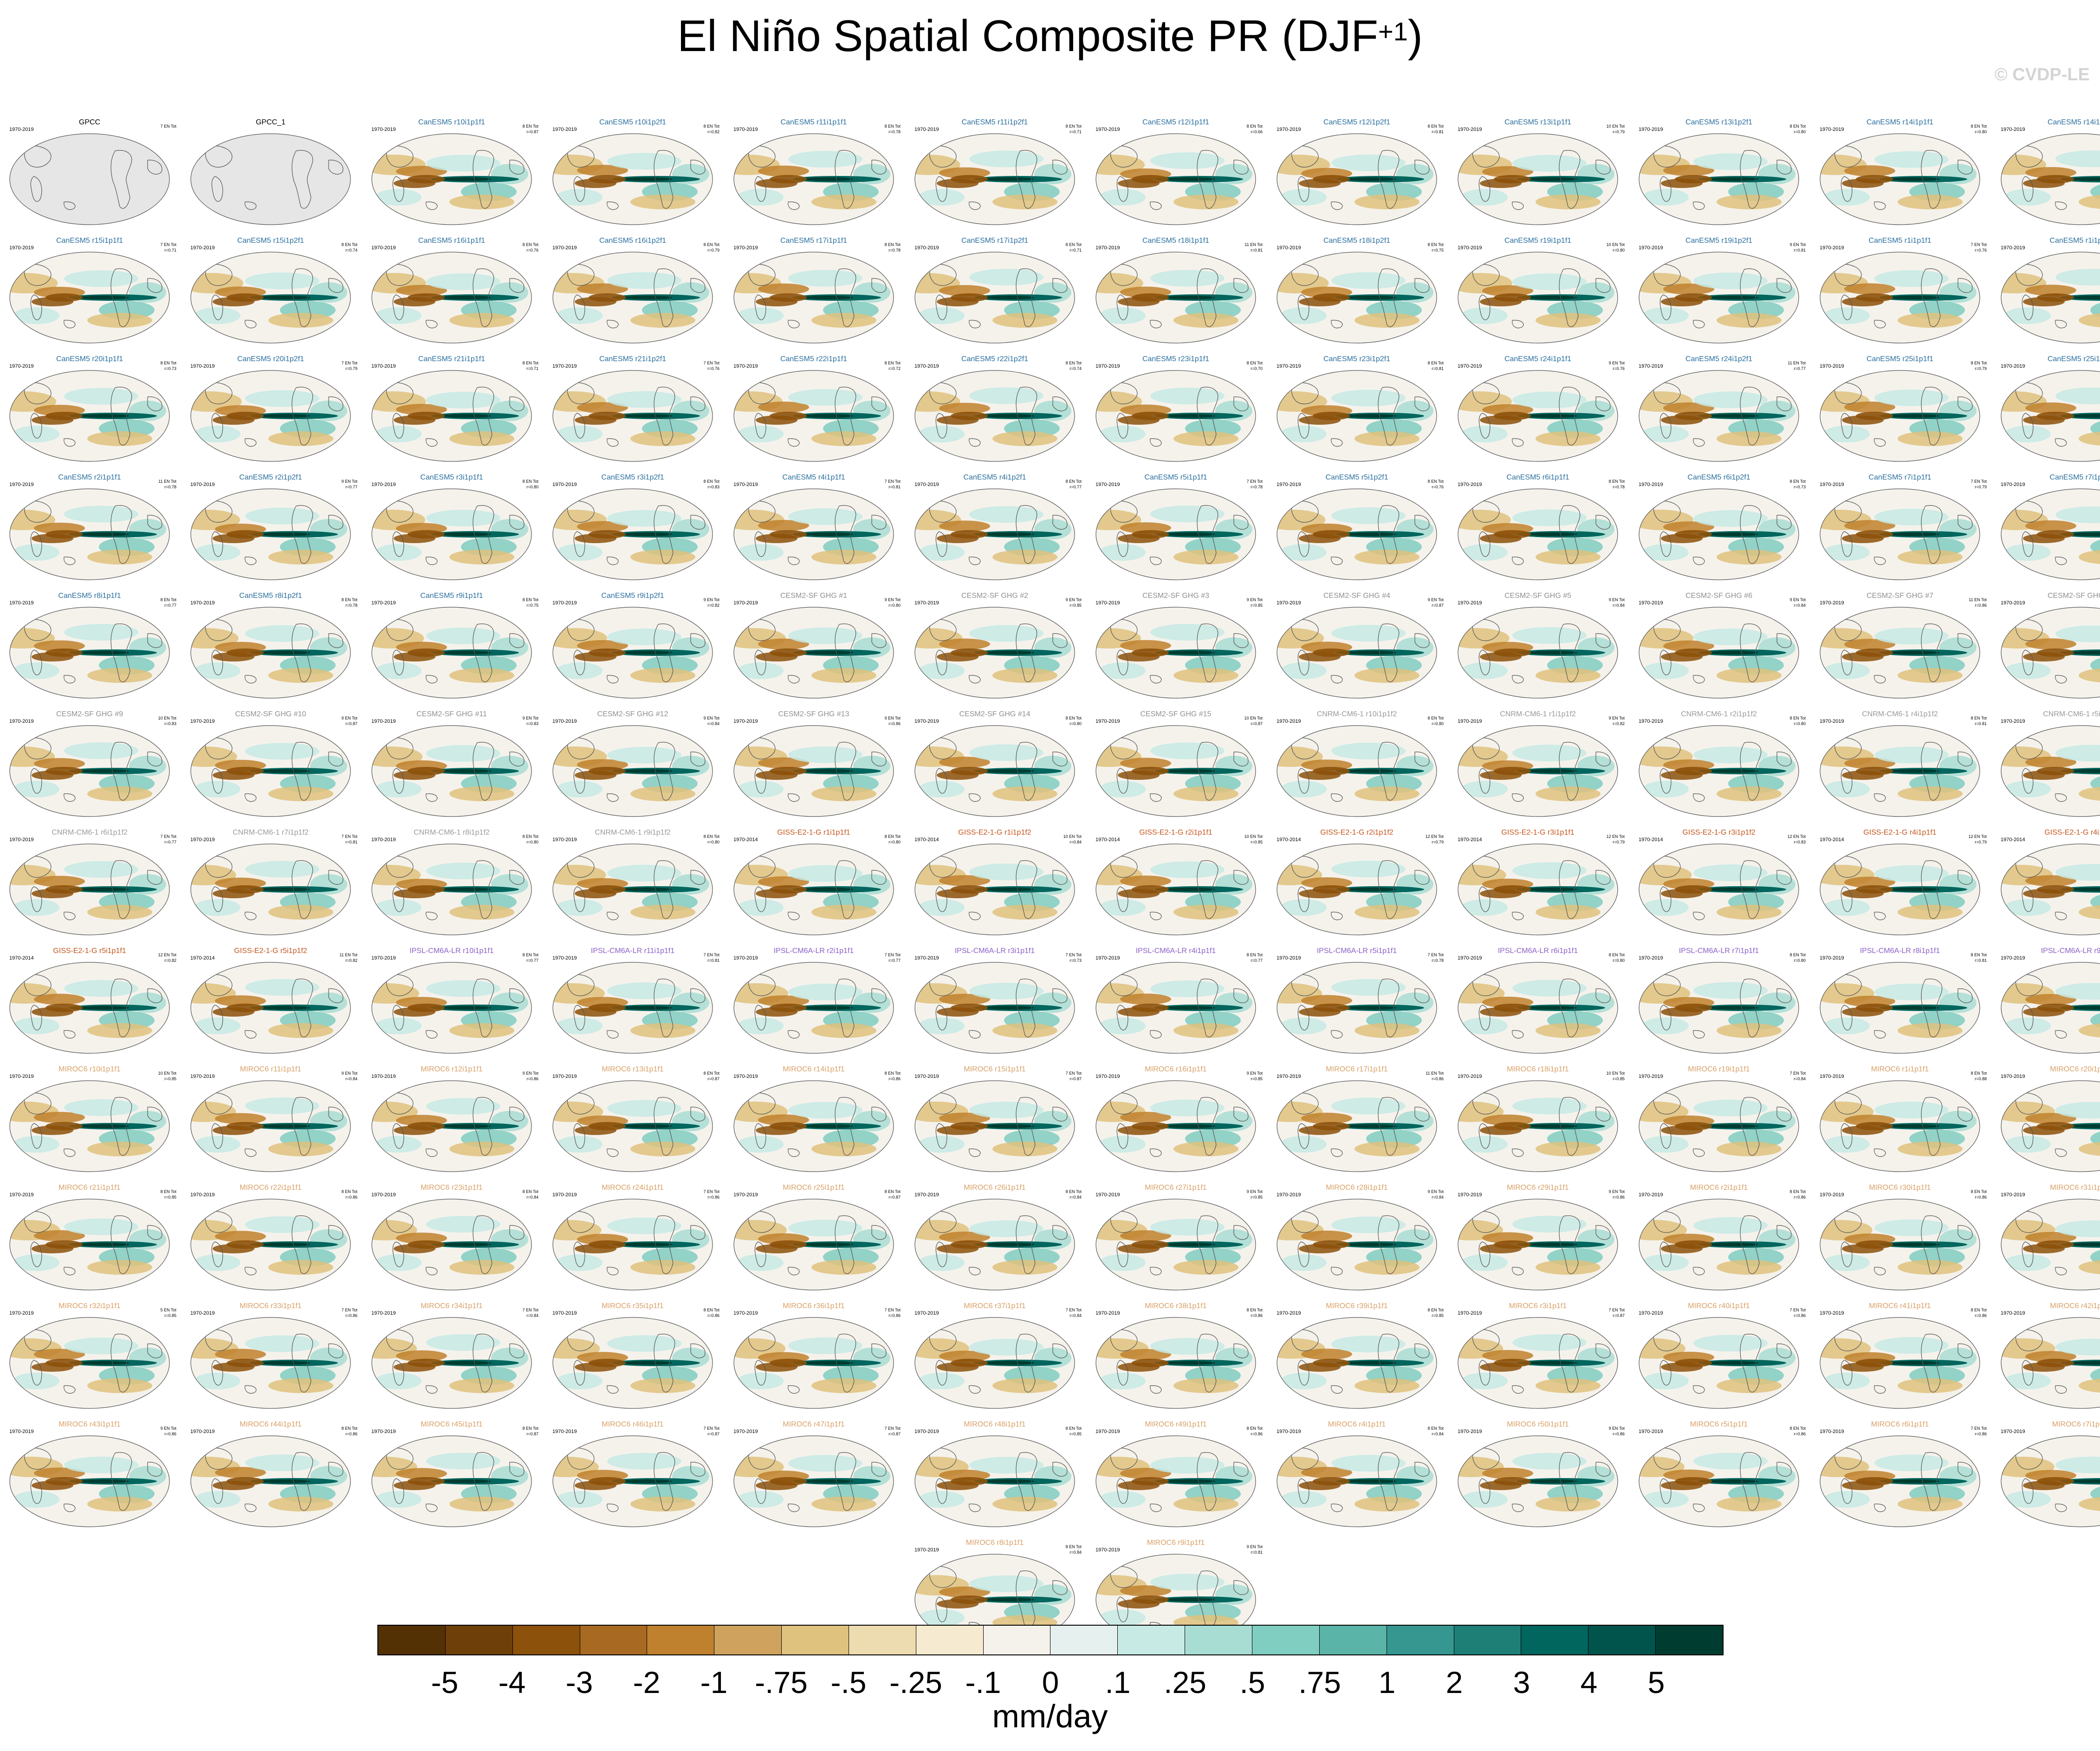 The height and width of the screenshot is (1751, 2100). Describe the element at coordinates (1027, 36) in the screenshot. I see `title-main: El Niño Spatial Composite PR (DJF` at that location.